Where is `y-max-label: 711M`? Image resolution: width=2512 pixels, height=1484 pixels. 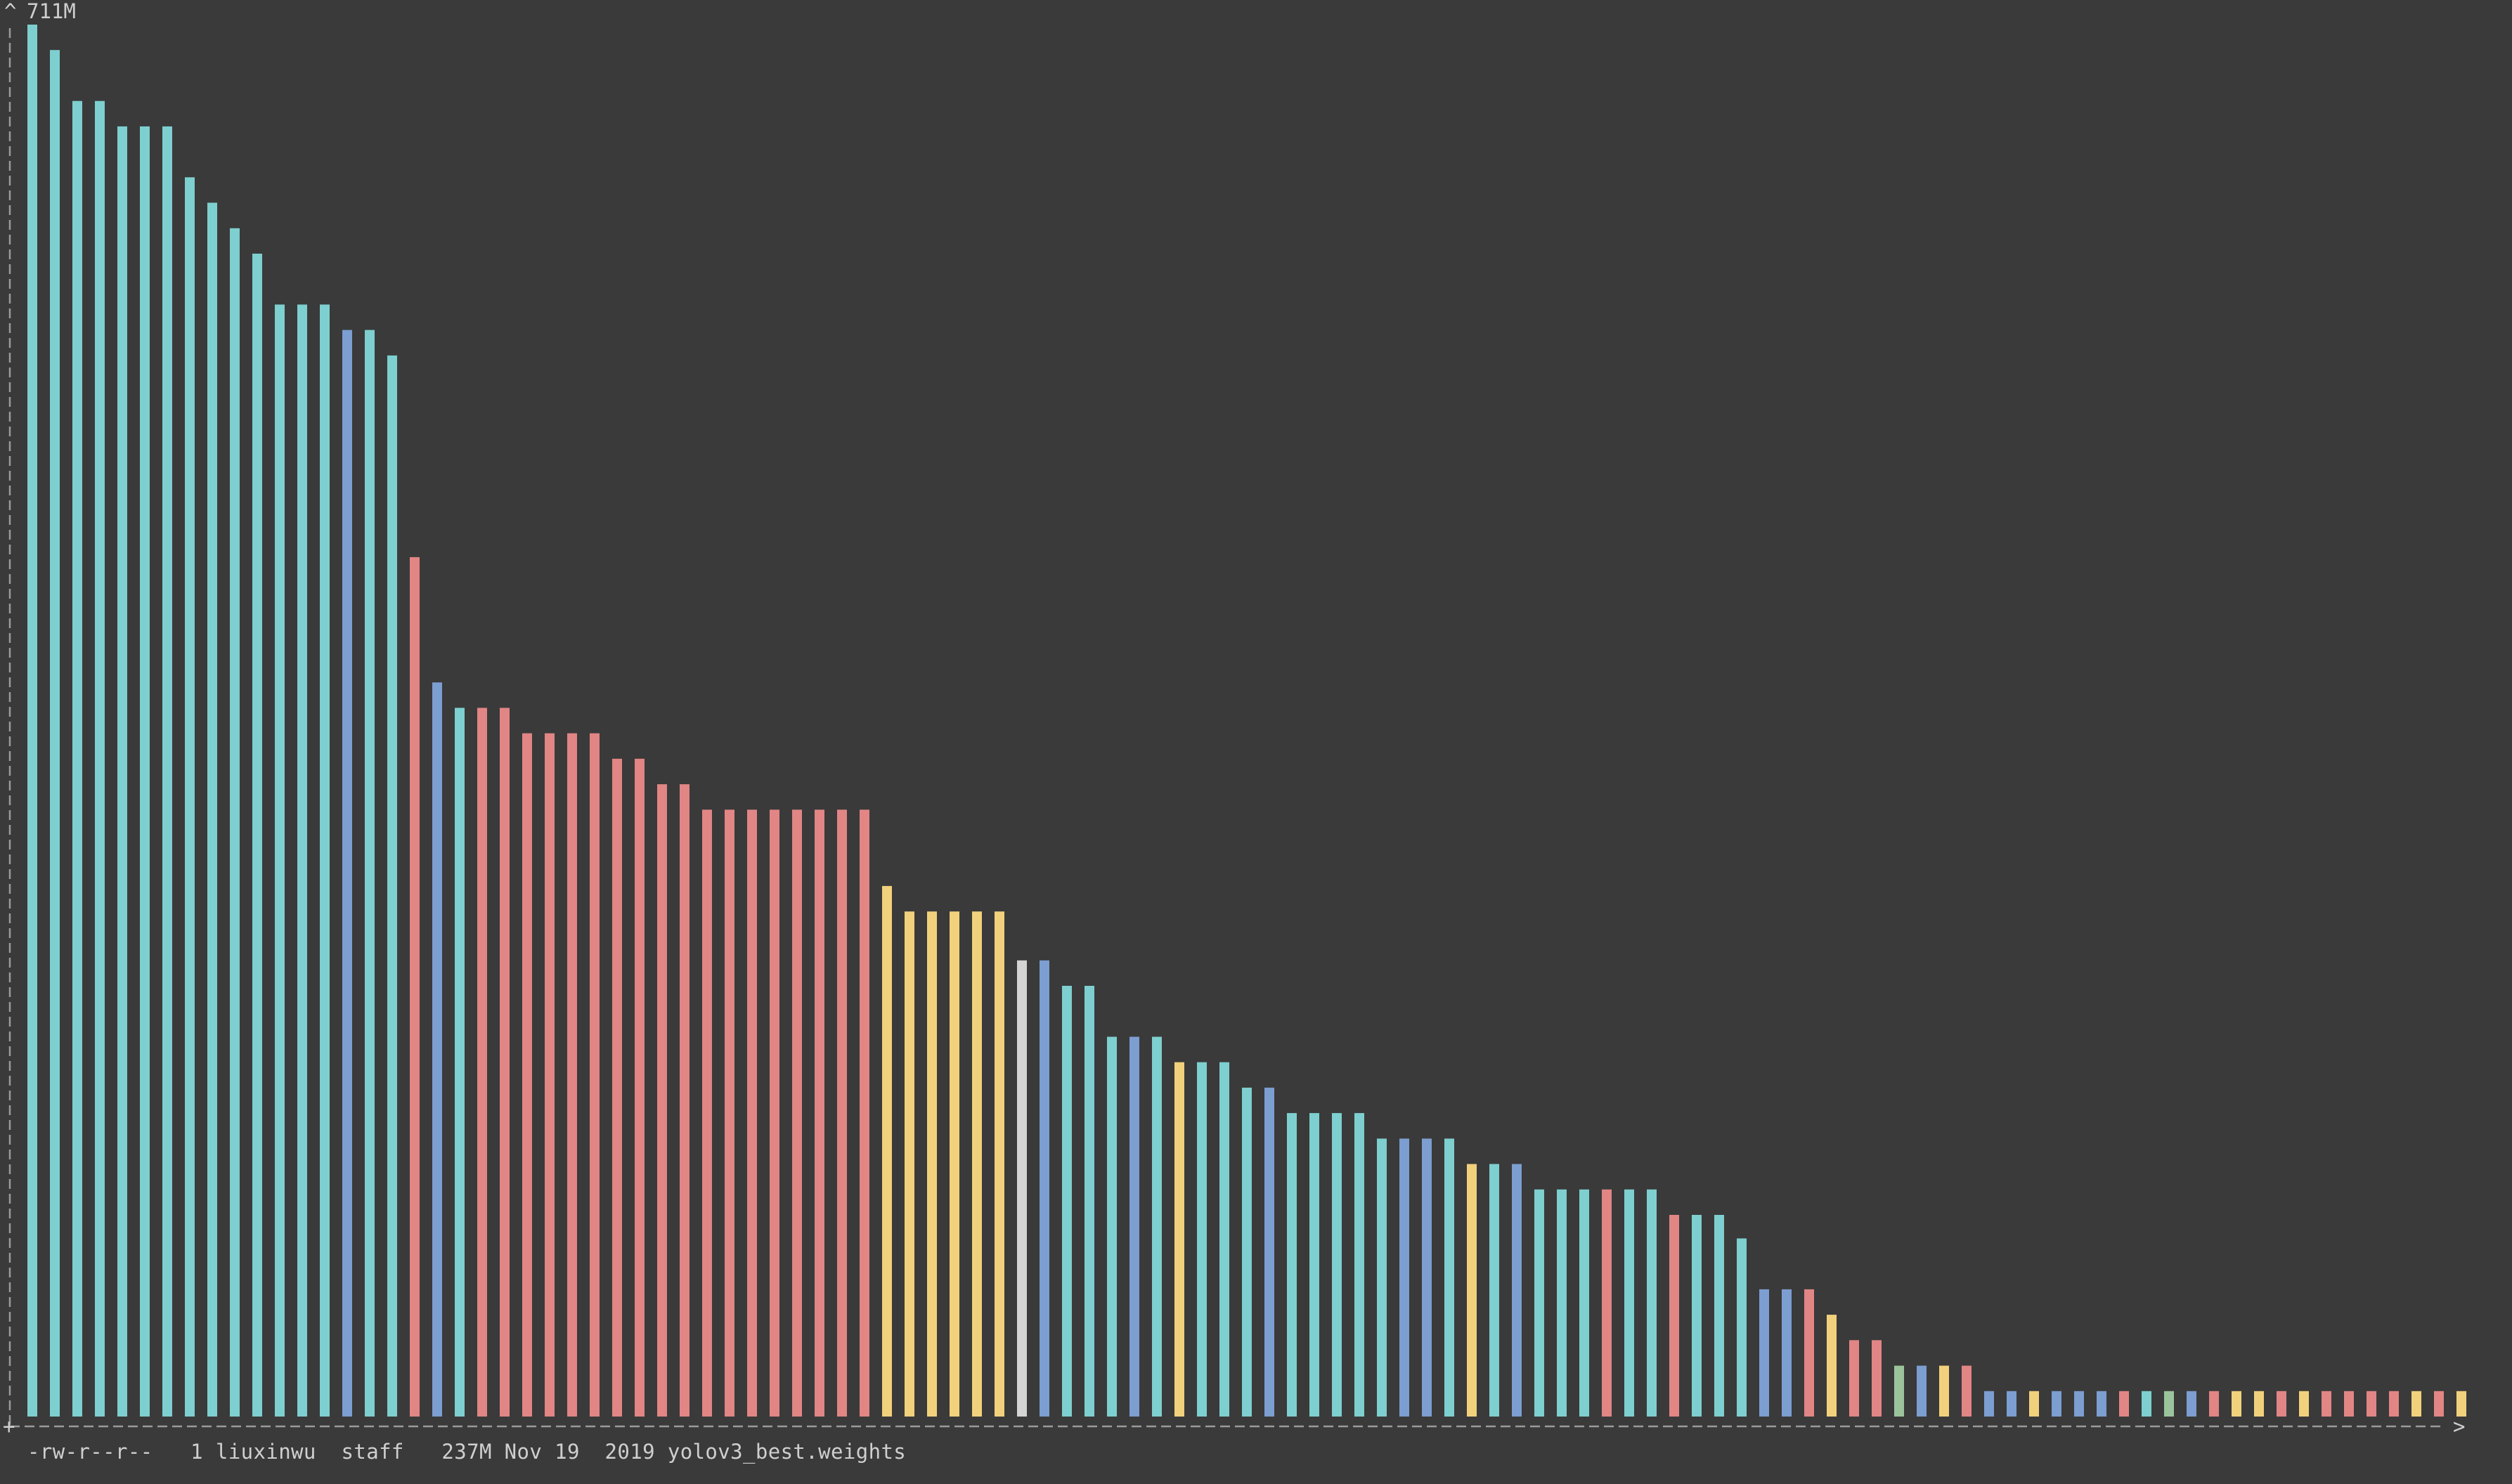 y-max-label: 711M is located at coordinates (52, 11).